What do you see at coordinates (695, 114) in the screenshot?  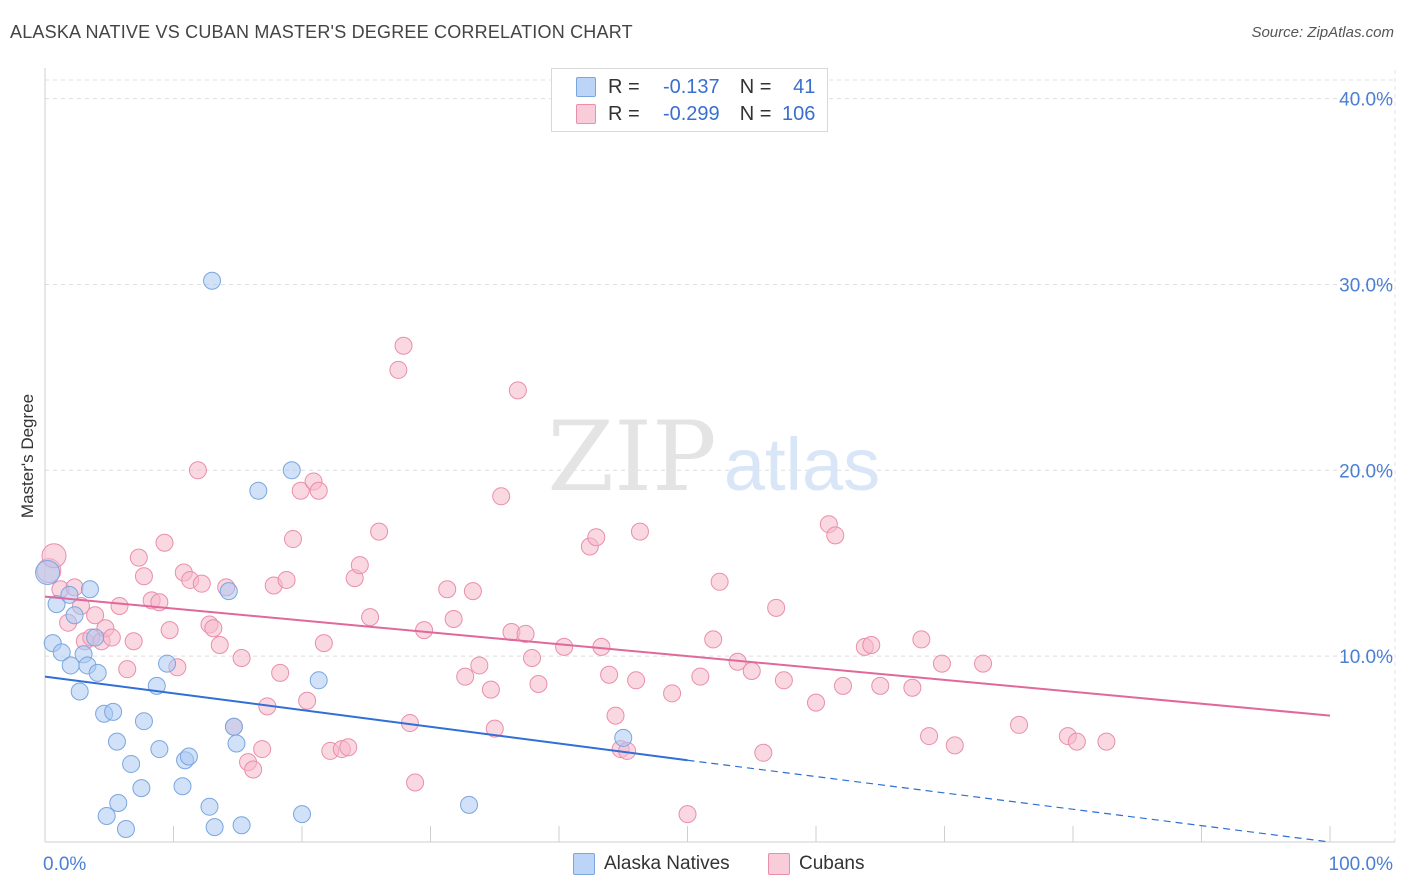 I see `legend-row-cubans: R = -0.299 N = 106` at bounding box center [695, 114].